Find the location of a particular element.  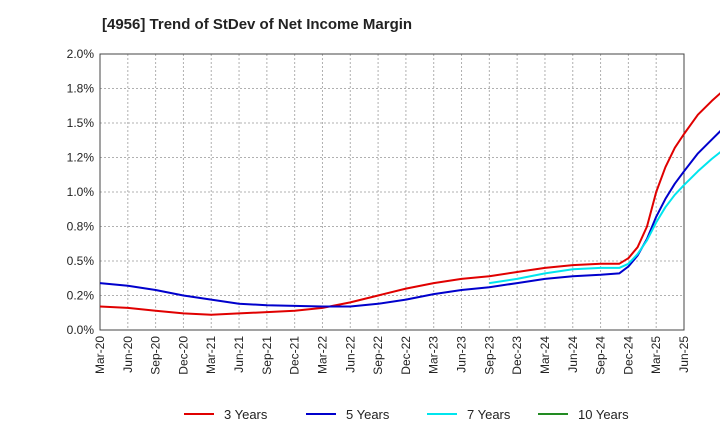

x-tick-label: Dec-23 is located at coordinates (517, 355).